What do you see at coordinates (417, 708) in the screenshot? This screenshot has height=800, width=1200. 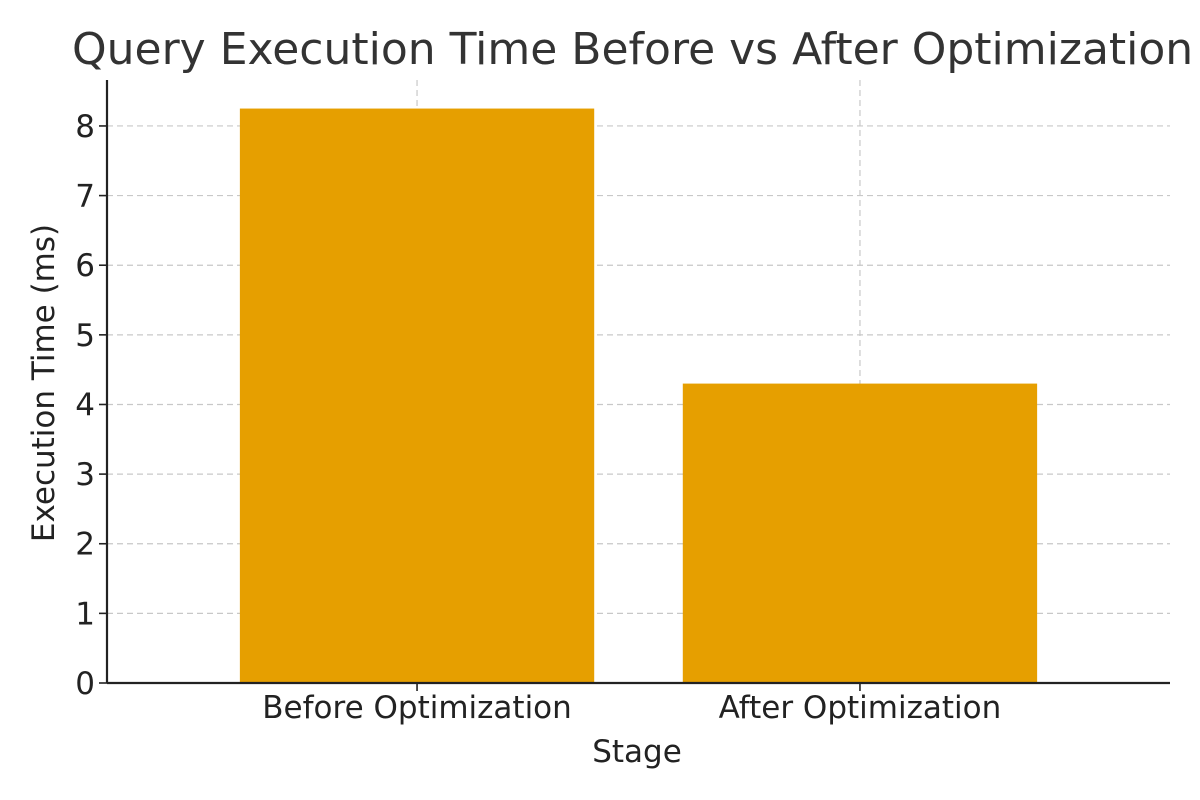 I see `x-tick-label: Before Optimization` at bounding box center [417, 708].